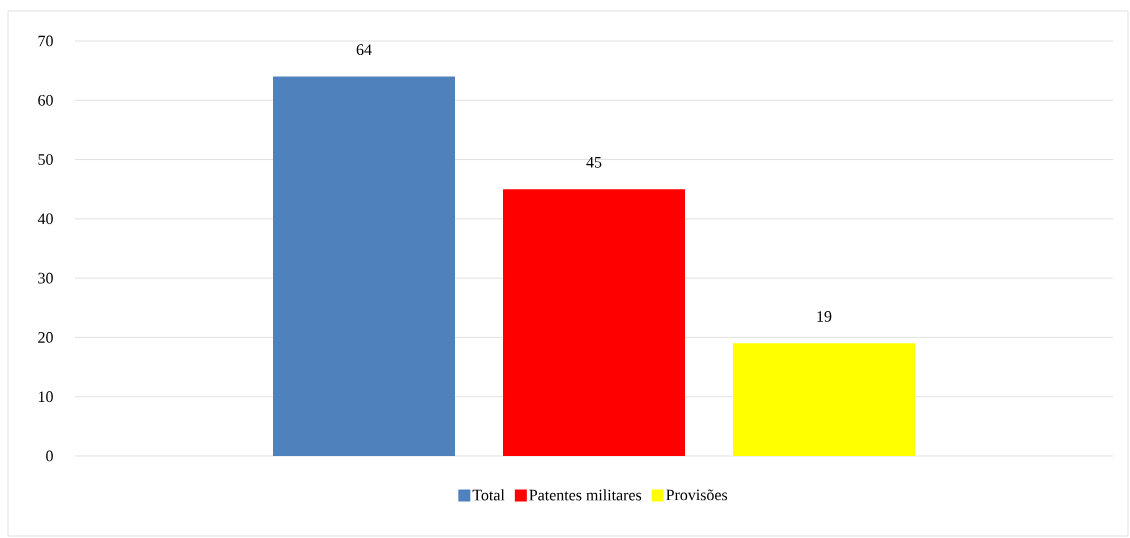 The height and width of the screenshot is (538, 1130). I want to click on y-tick-label: 60, so click(45, 100).